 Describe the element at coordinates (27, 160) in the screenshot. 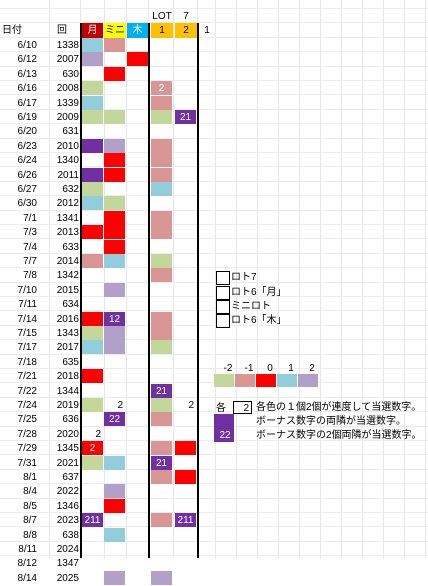

I see `row-date: 6/24` at that location.